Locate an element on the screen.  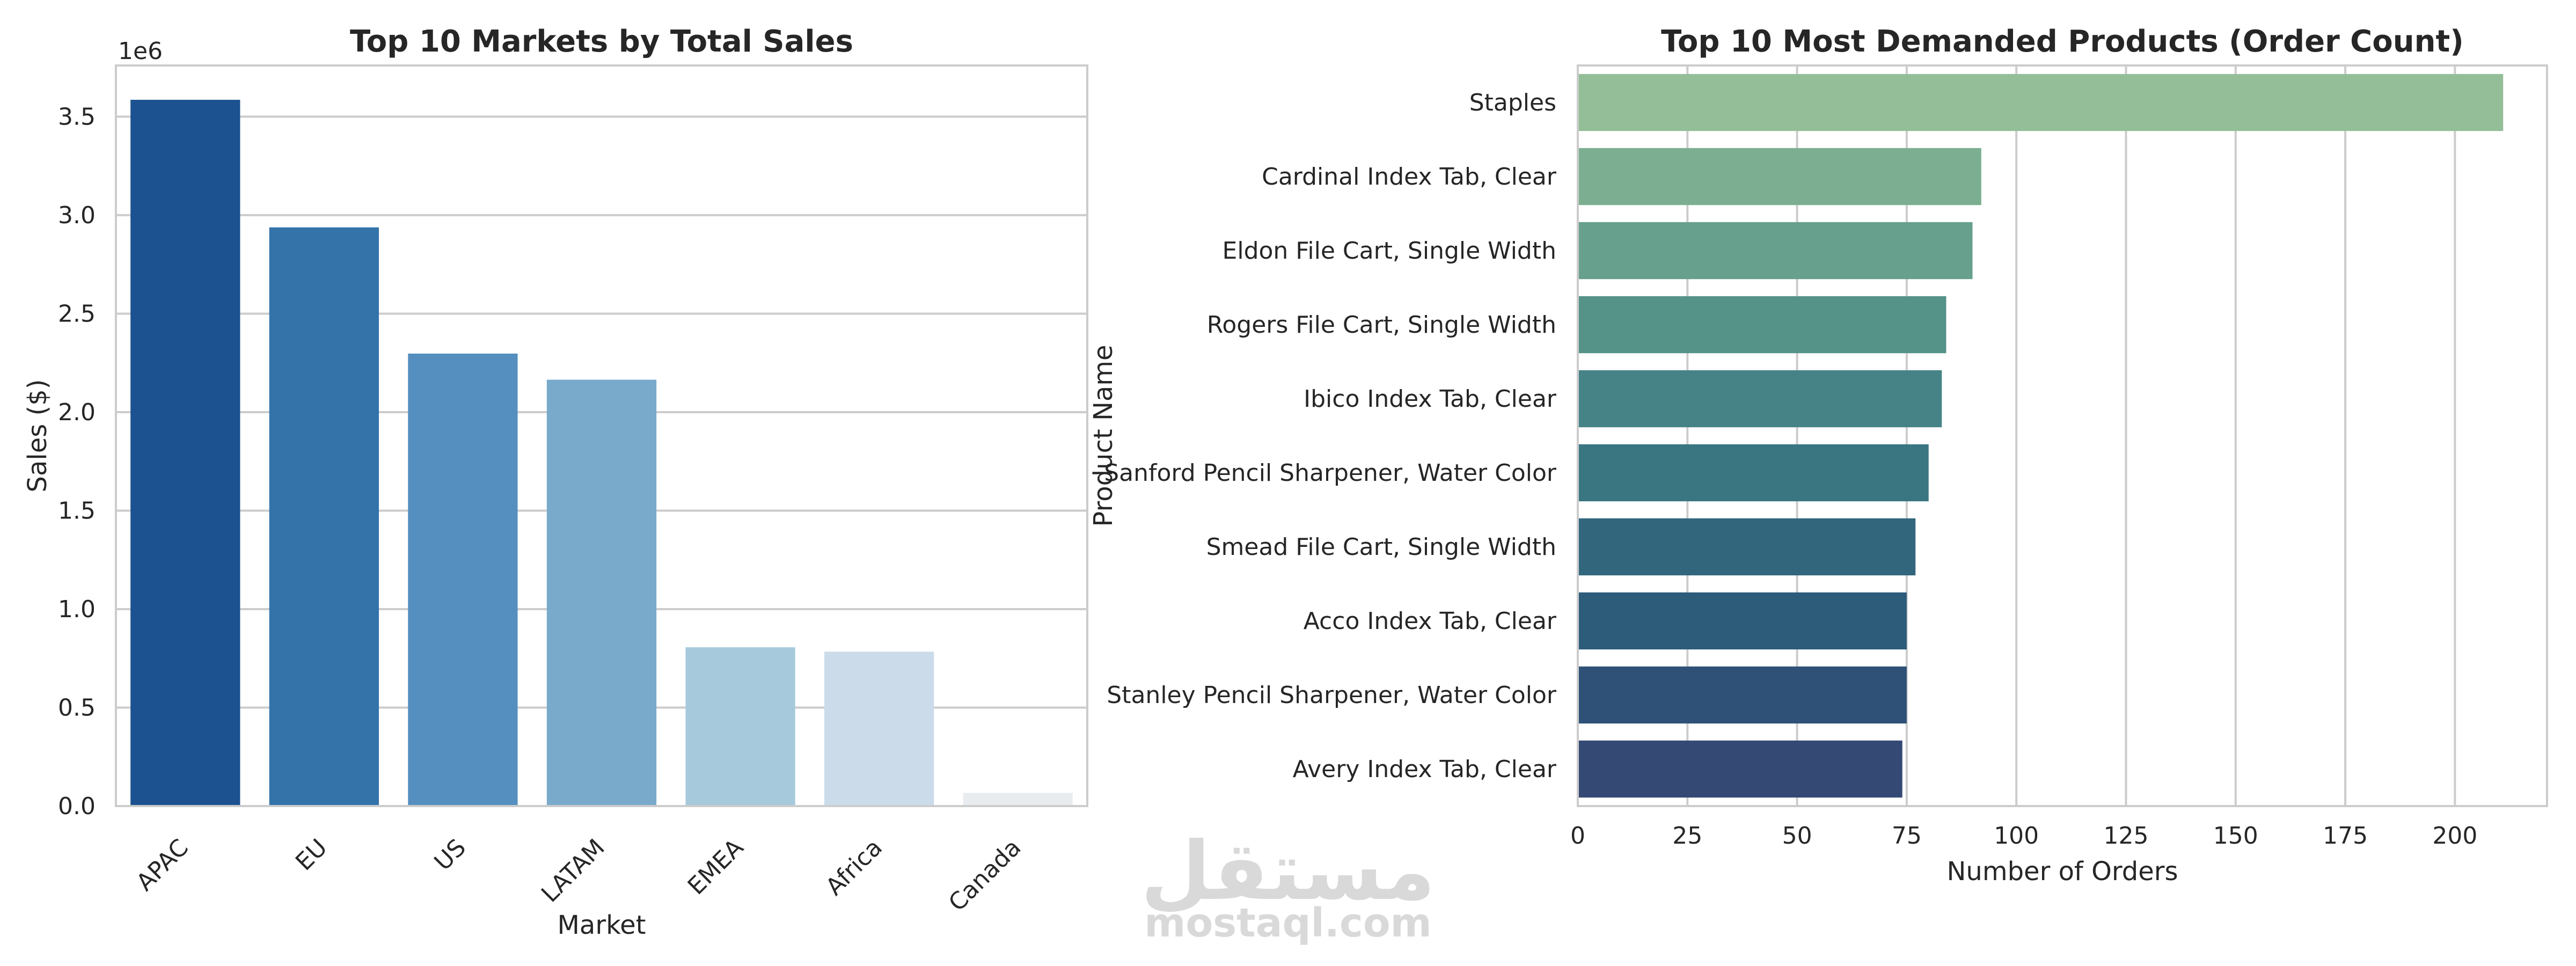
bar-us is located at coordinates (463, 579).